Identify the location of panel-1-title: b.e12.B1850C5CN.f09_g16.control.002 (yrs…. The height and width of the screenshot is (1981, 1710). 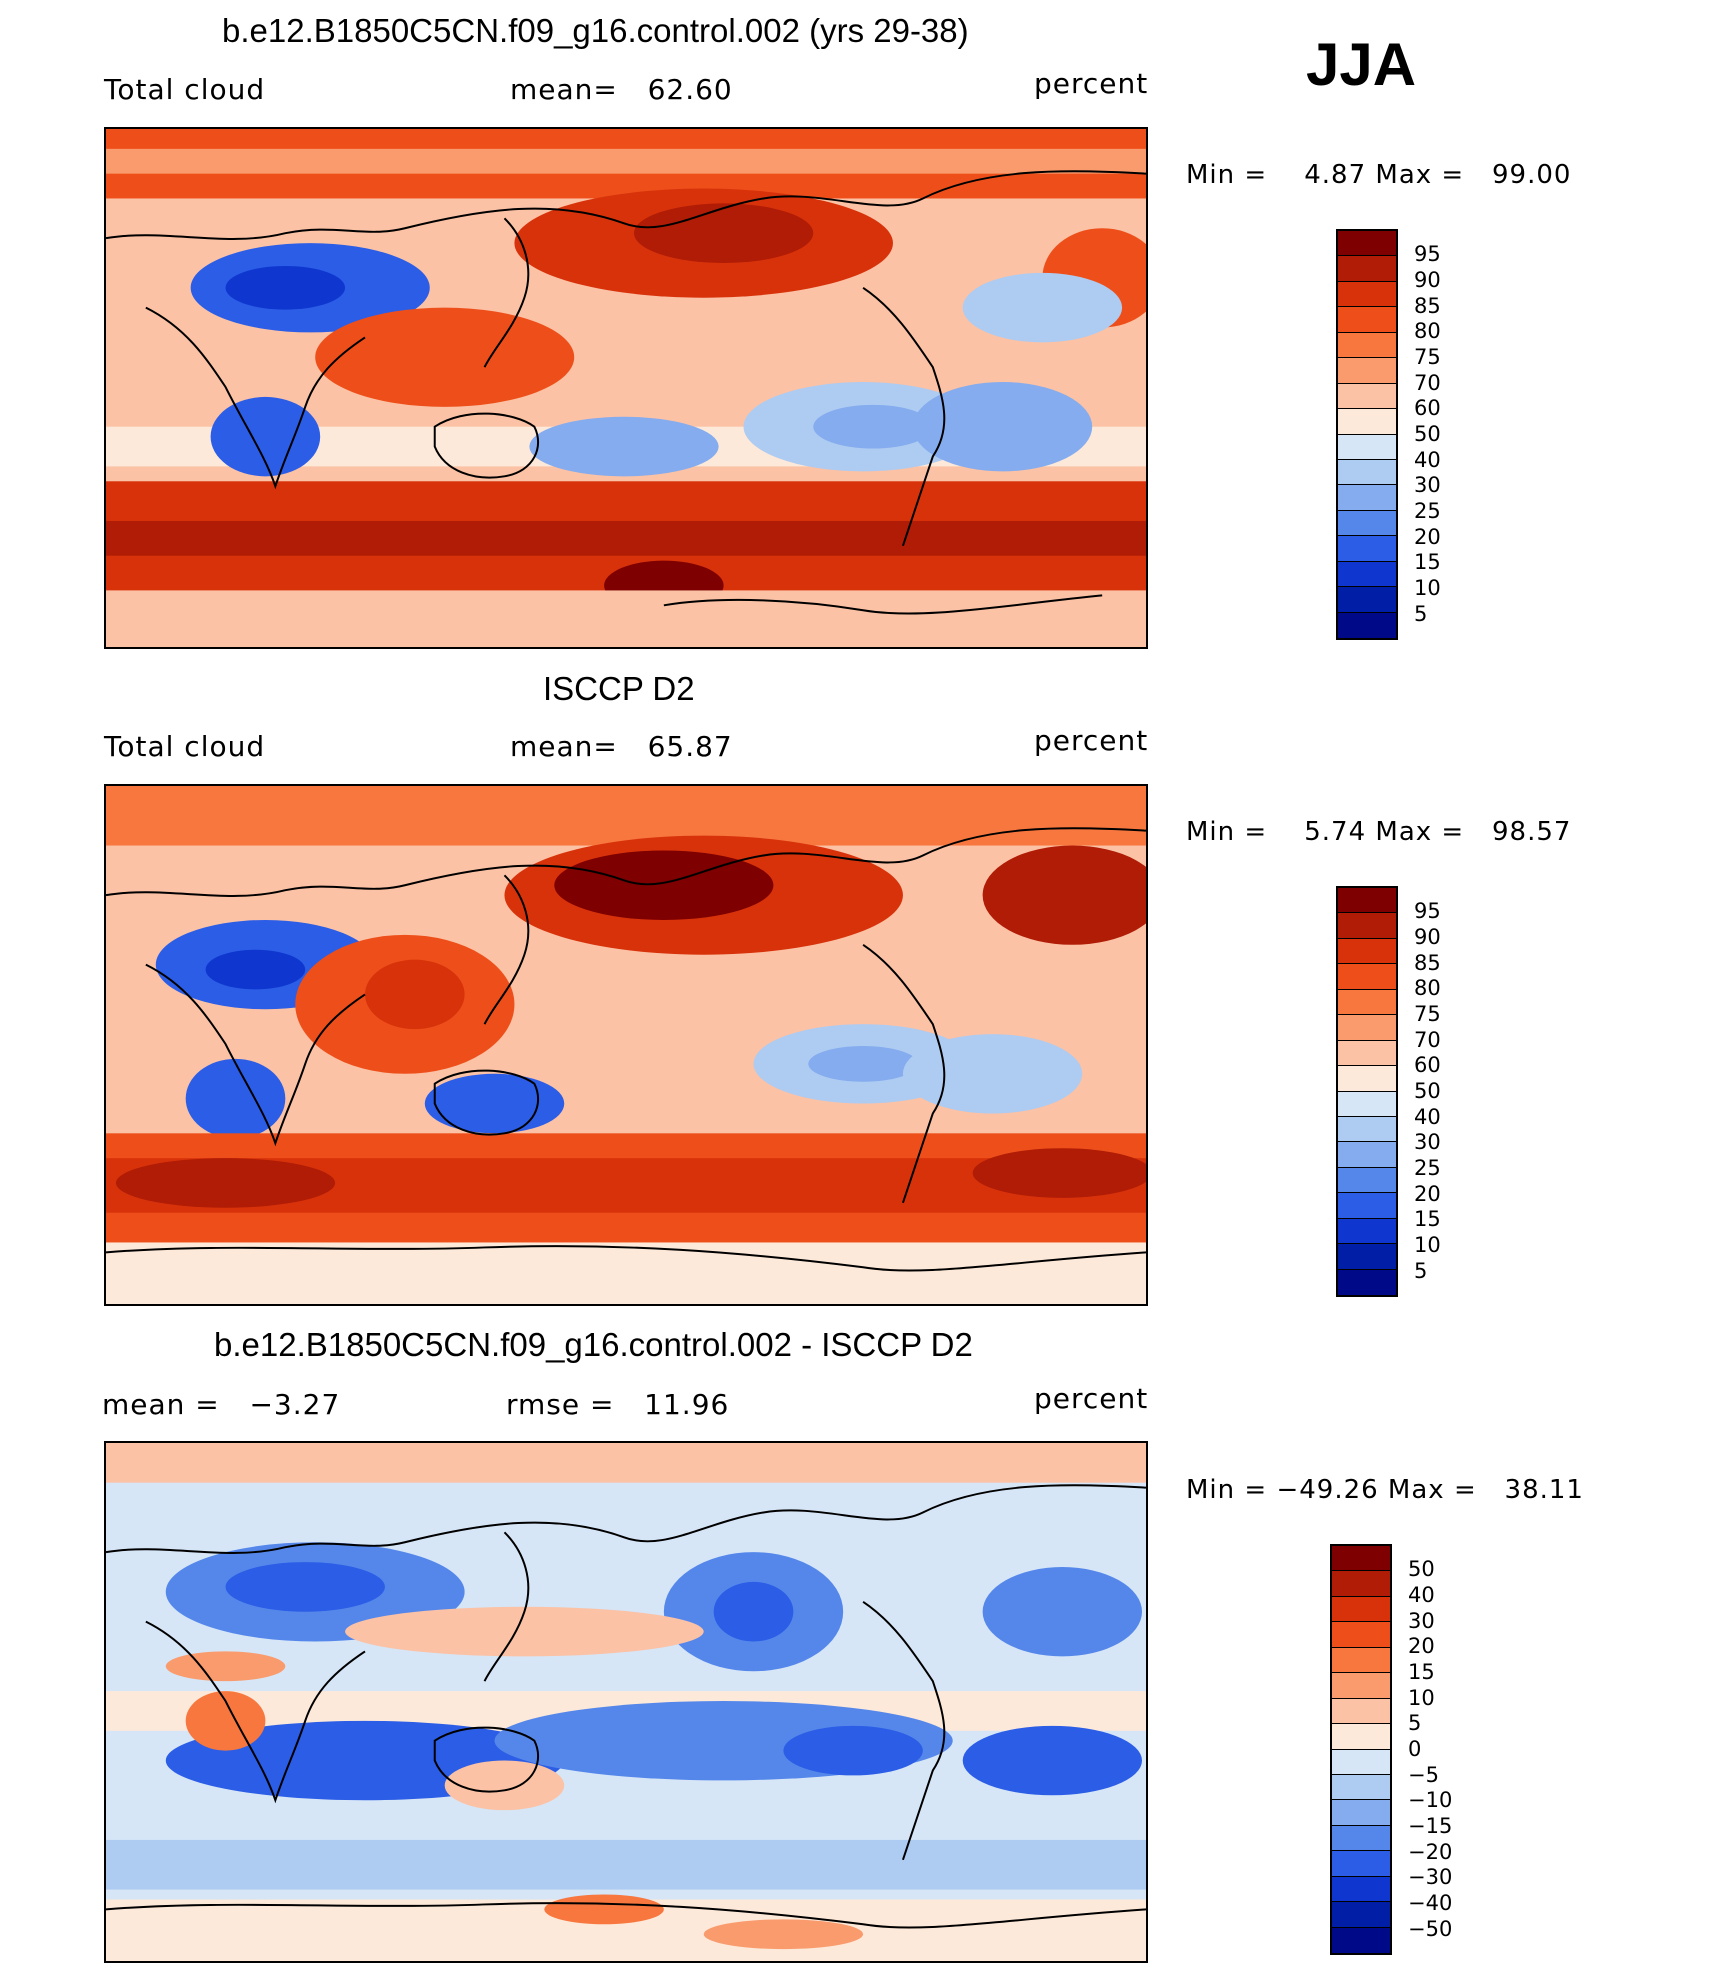
(595, 30).